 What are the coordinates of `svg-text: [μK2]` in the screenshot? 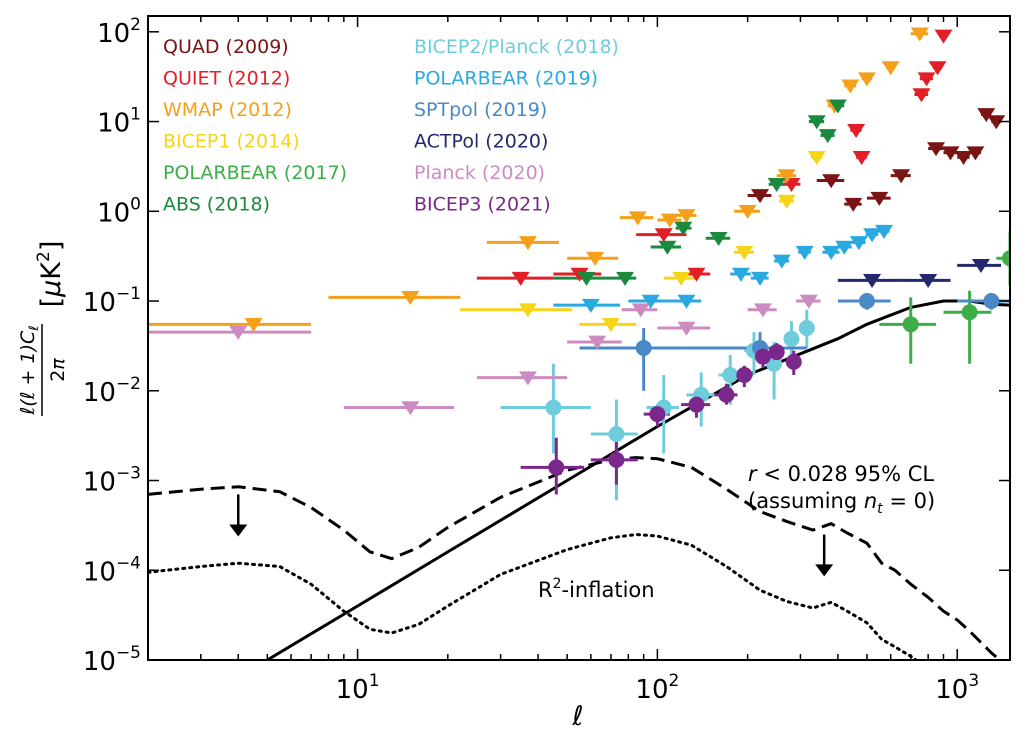 It's located at (50, 274).